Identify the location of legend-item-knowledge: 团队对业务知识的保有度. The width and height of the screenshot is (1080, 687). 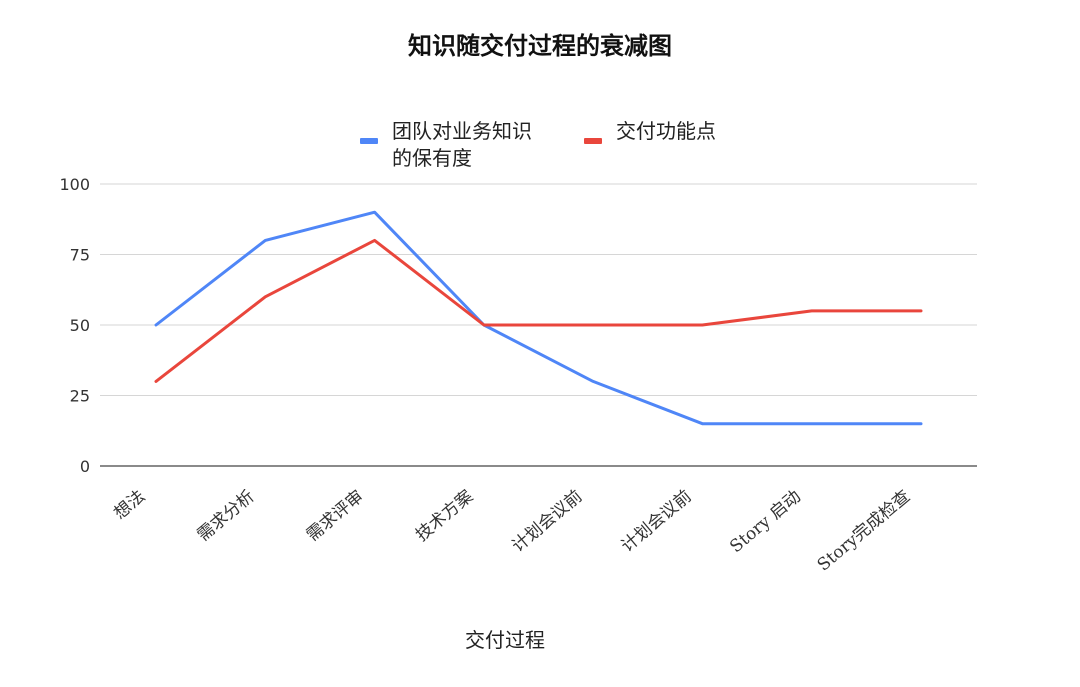
(451, 145).